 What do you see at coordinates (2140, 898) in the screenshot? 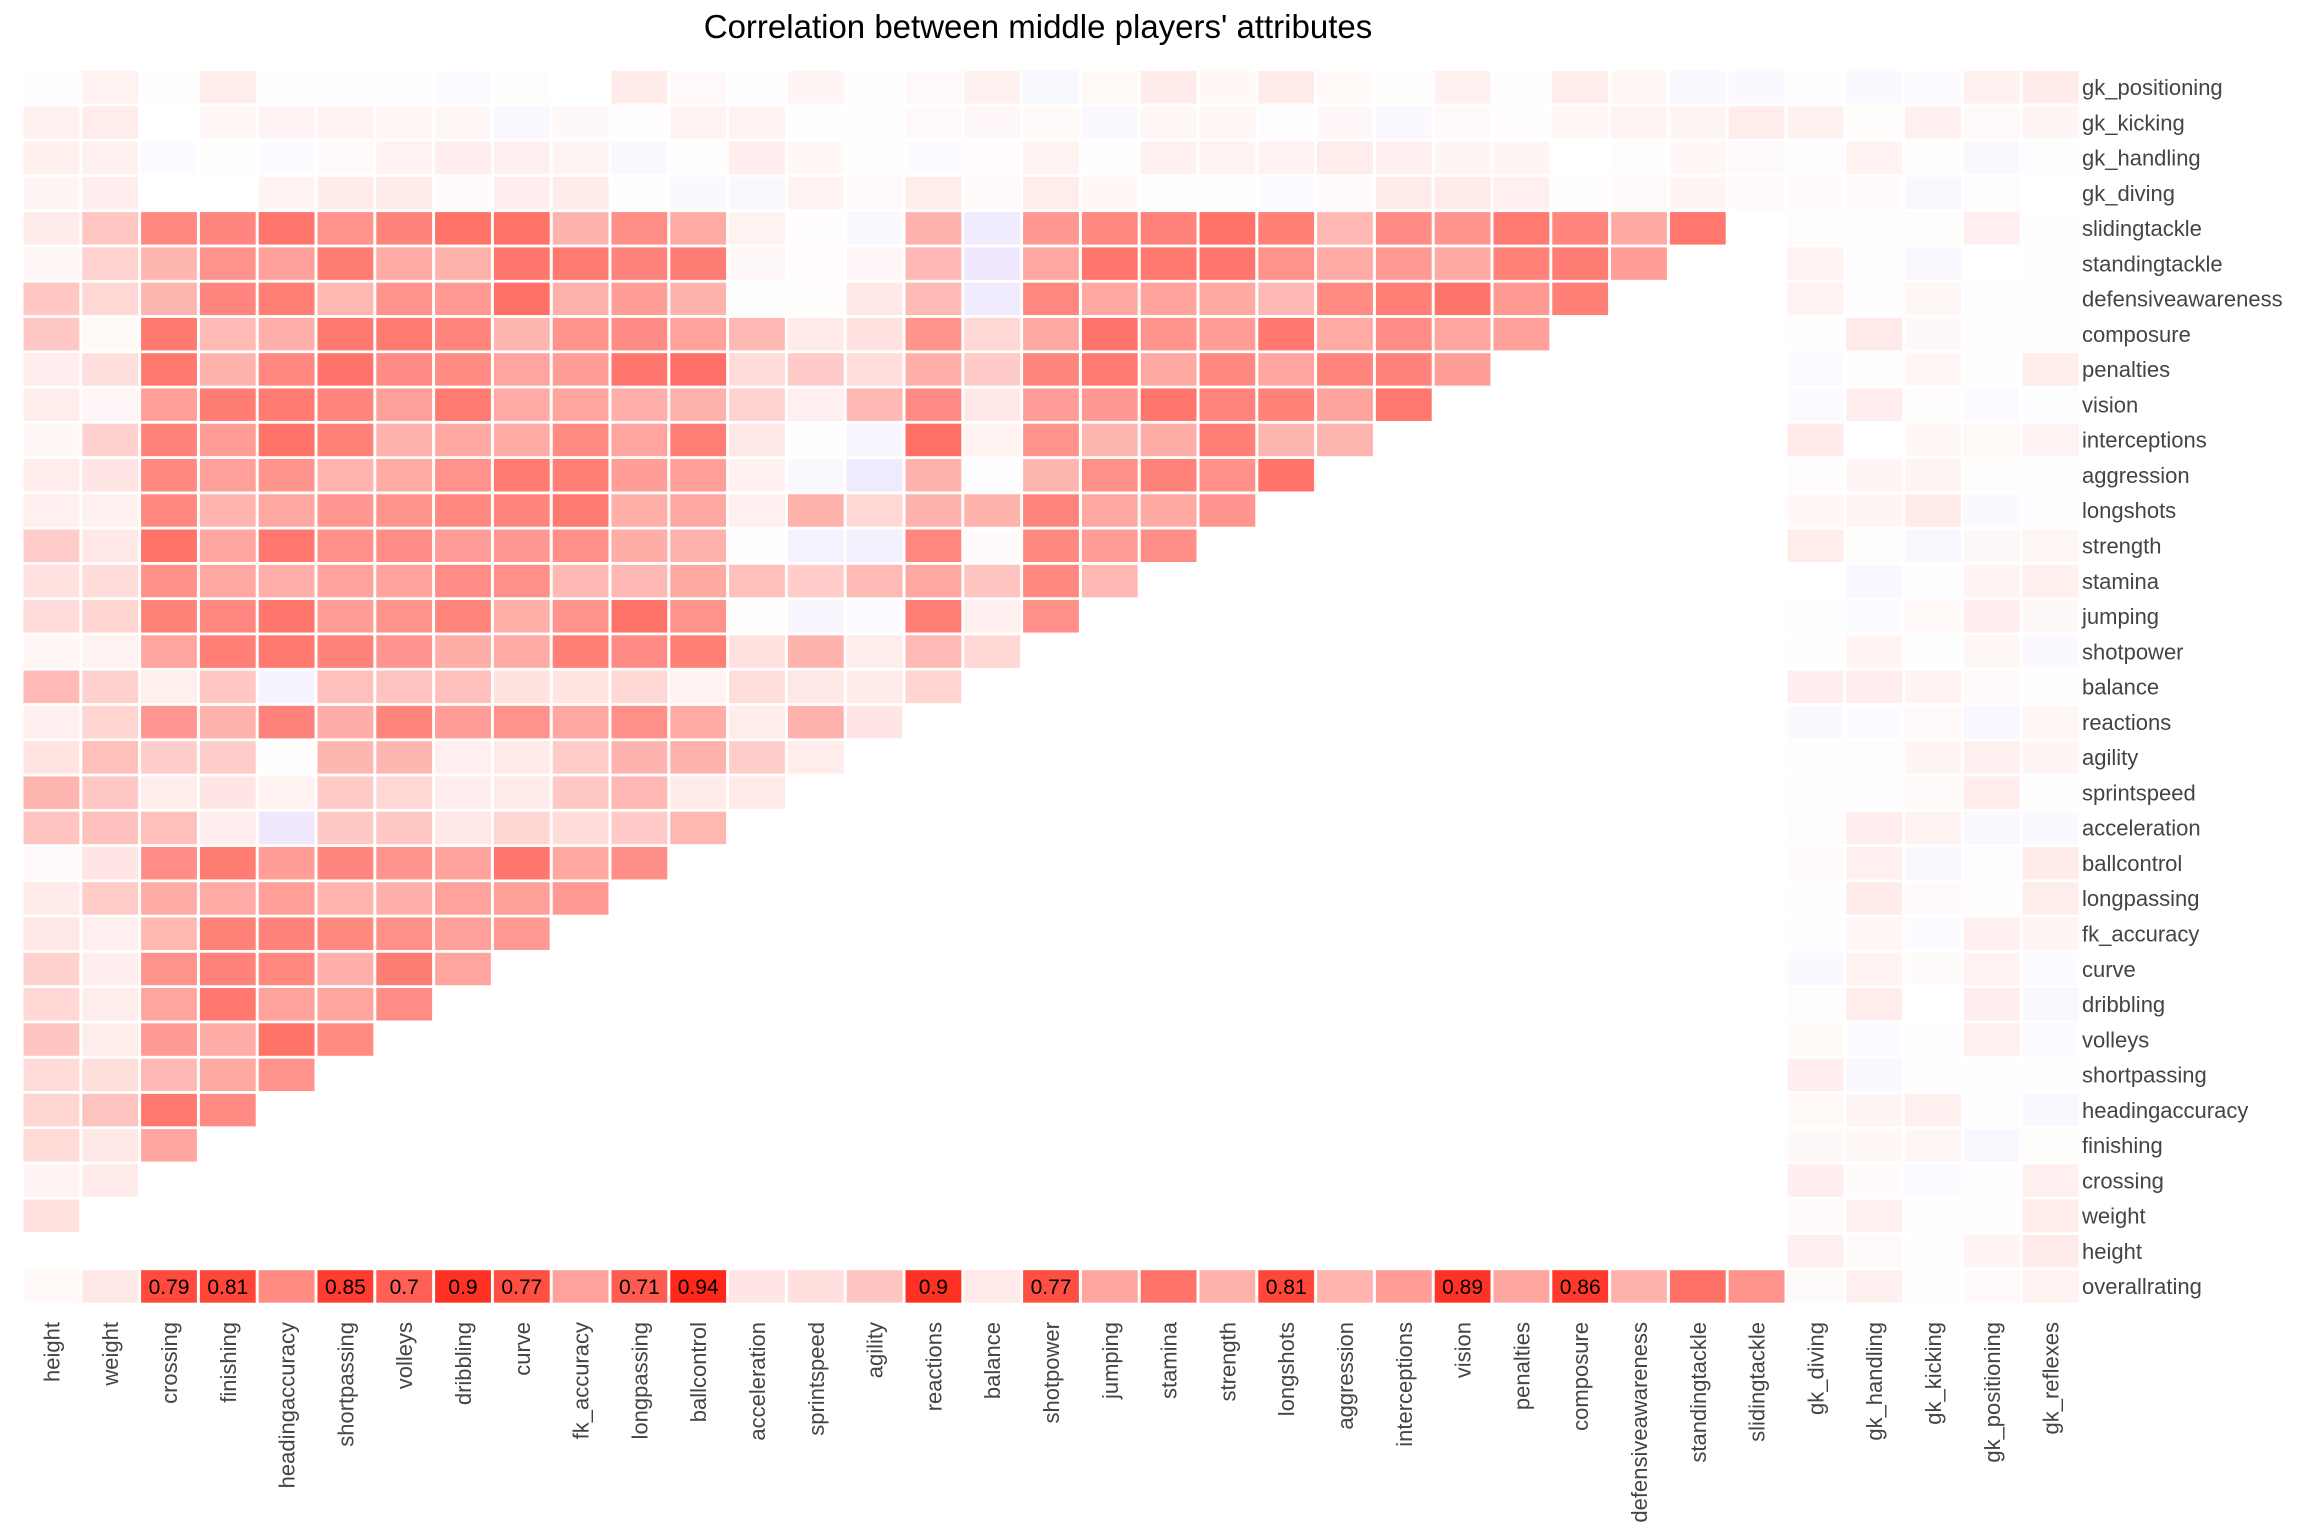
I see `y-tick-label: longpassing` at bounding box center [2140, 898].